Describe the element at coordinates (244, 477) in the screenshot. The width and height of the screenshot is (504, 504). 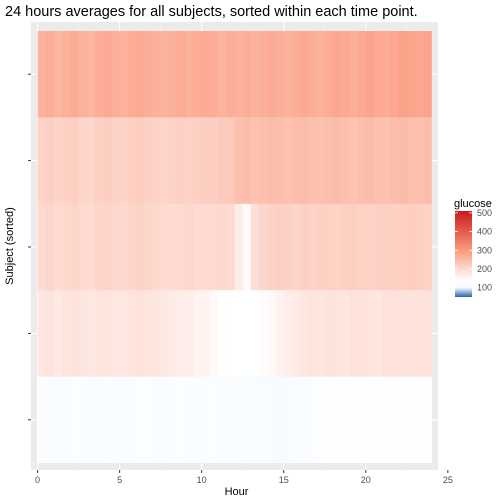
I see `x-axis-ticks: 0 5 10 15 20 25` at that location.